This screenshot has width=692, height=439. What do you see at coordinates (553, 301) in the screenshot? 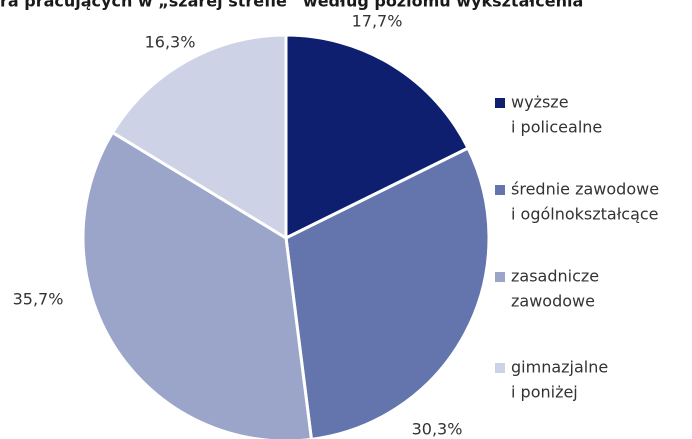
I see `legend-label: zawodowe` at bounding box center [553, 301].